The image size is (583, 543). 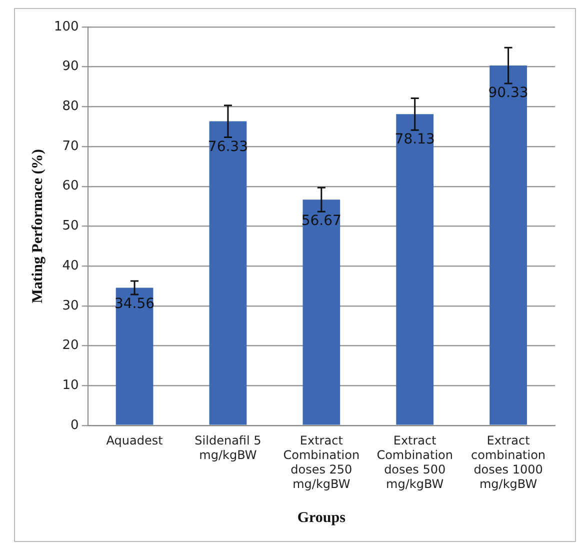 I want to click on x-tick-label: Extract Combination doses 500 mg/kgBW, so click(x=414, y=462).